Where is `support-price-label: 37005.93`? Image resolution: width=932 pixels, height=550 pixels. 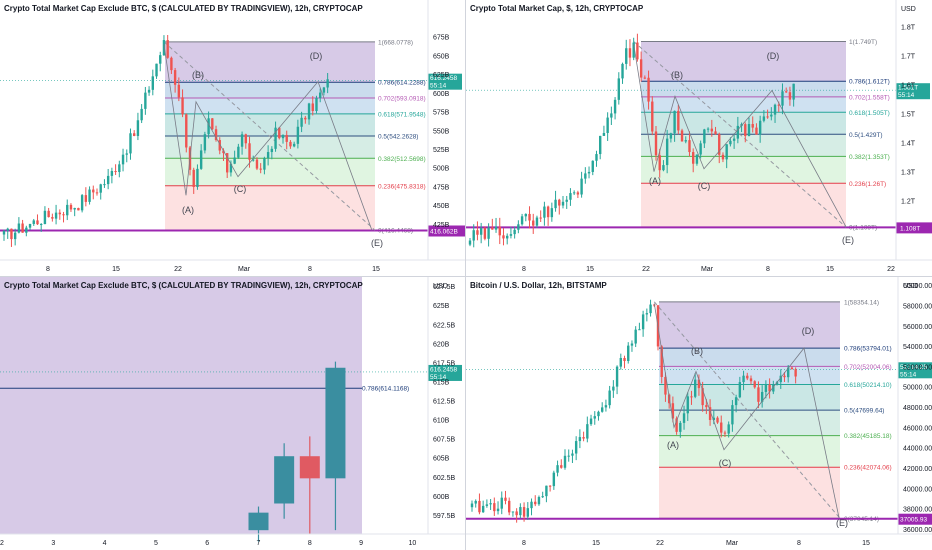
support-price-label: 37005.93 is located at coordinates (913, 520).